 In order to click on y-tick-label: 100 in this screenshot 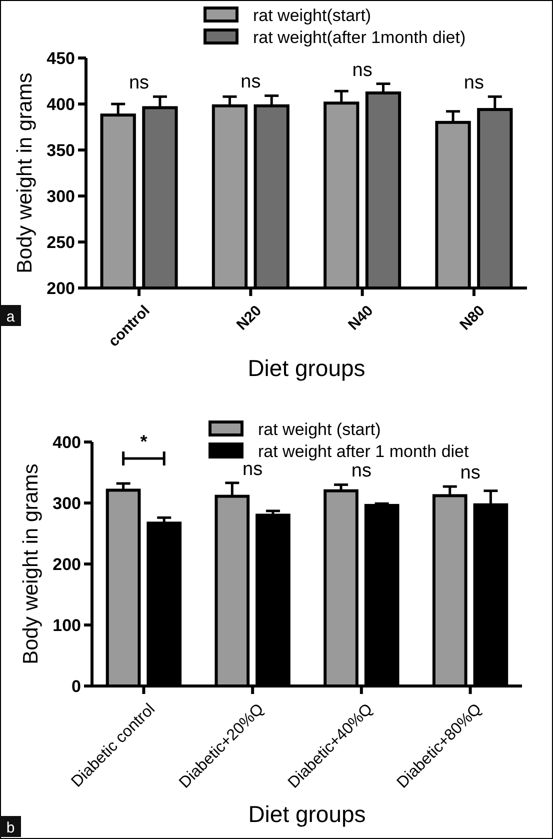, I will do `click(66, 625)`.